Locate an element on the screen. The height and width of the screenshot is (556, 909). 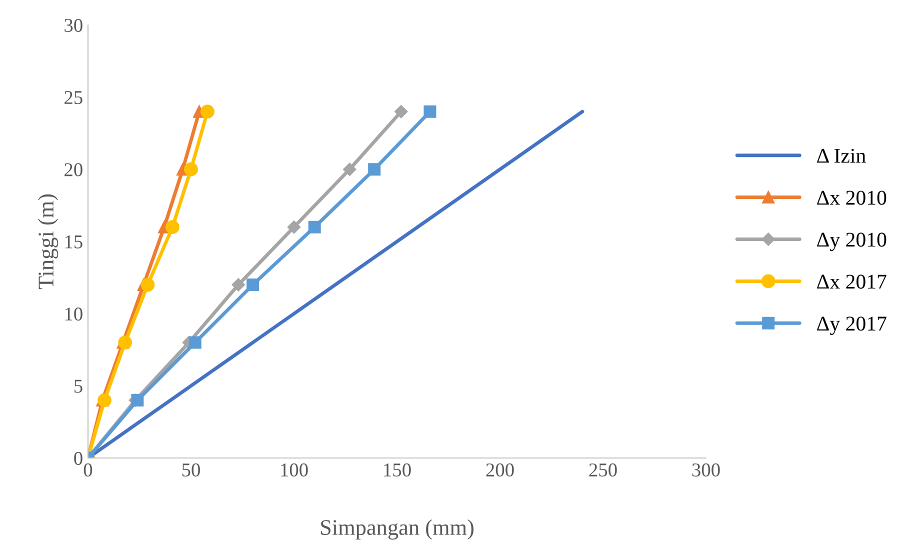
x-tick-label: 200 is located at coordinates (500, 470).